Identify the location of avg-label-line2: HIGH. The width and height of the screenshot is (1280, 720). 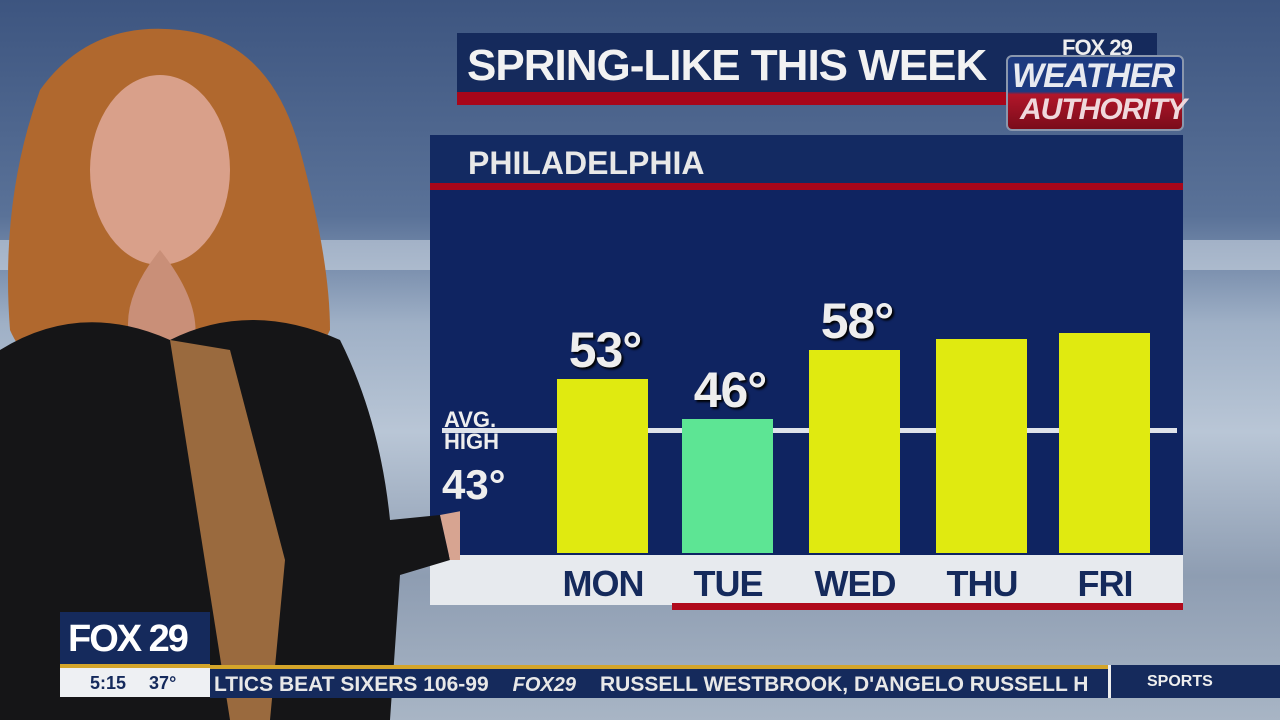
(471, 441).